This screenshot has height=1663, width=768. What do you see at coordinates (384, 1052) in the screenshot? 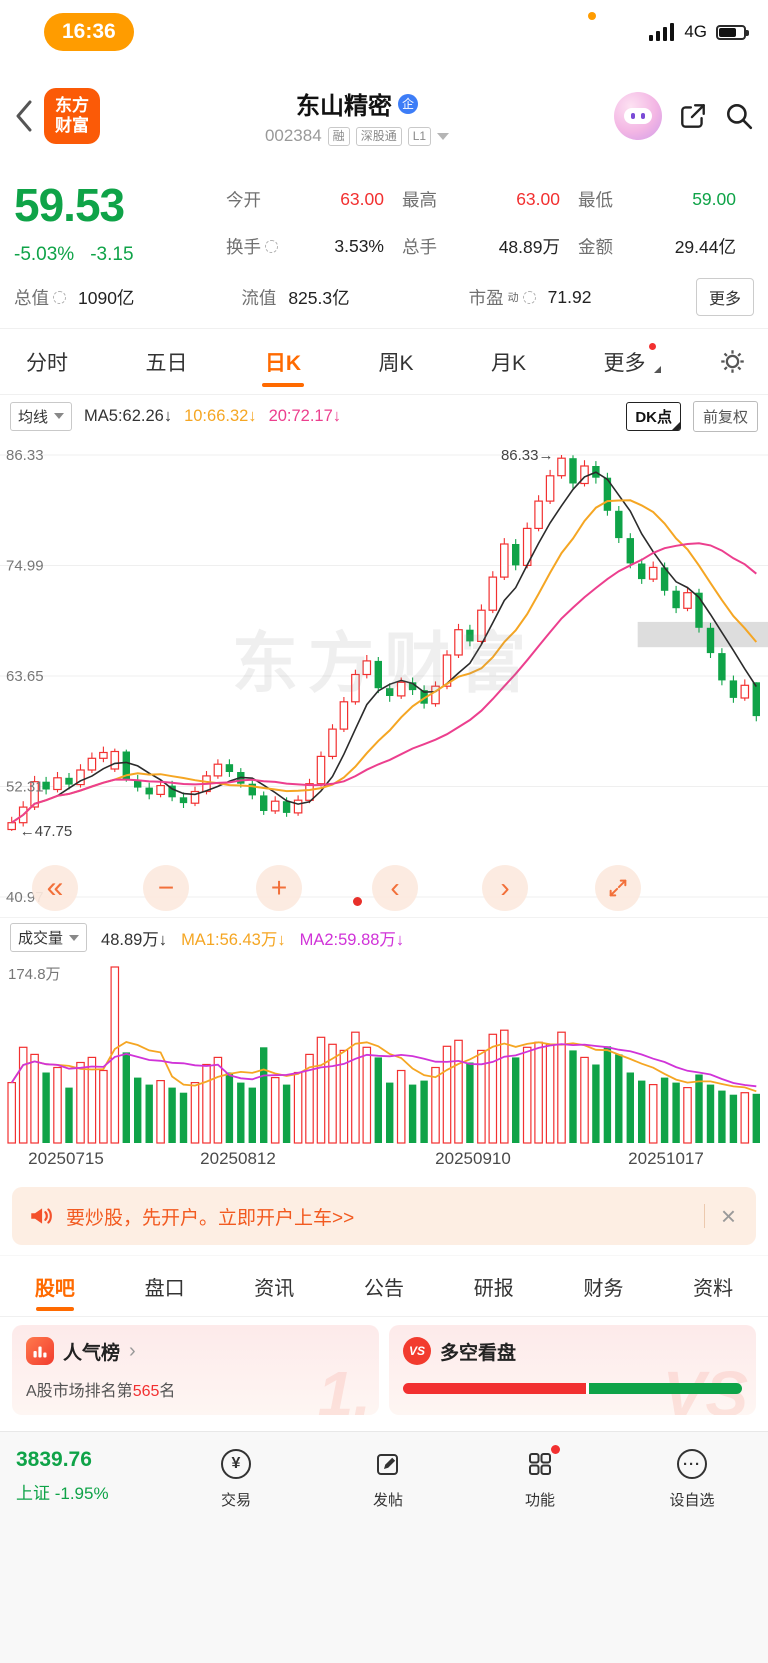
I see `volume-chart: 174.8万` at bounding box center [384, 1052].